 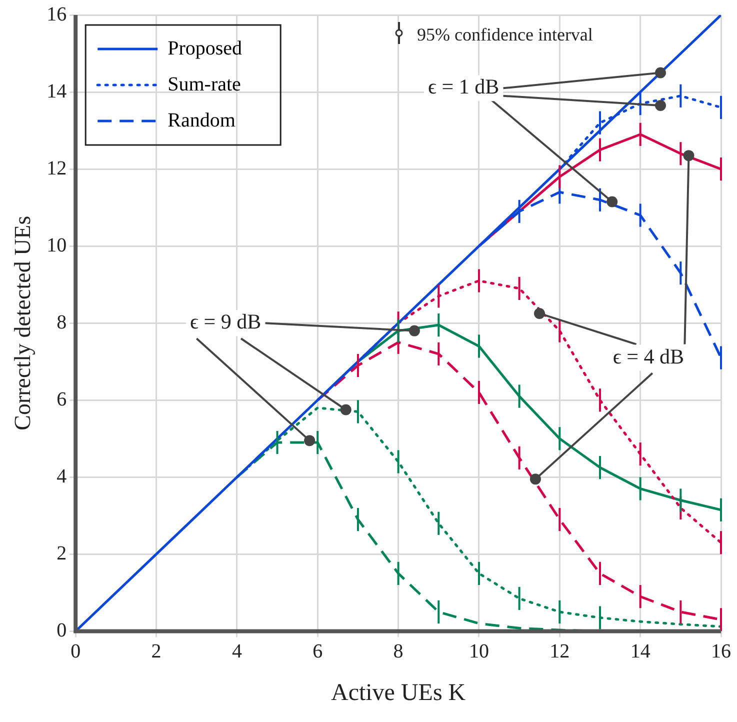 I want to click on legend-label: Random, so click(x=202, y=120).